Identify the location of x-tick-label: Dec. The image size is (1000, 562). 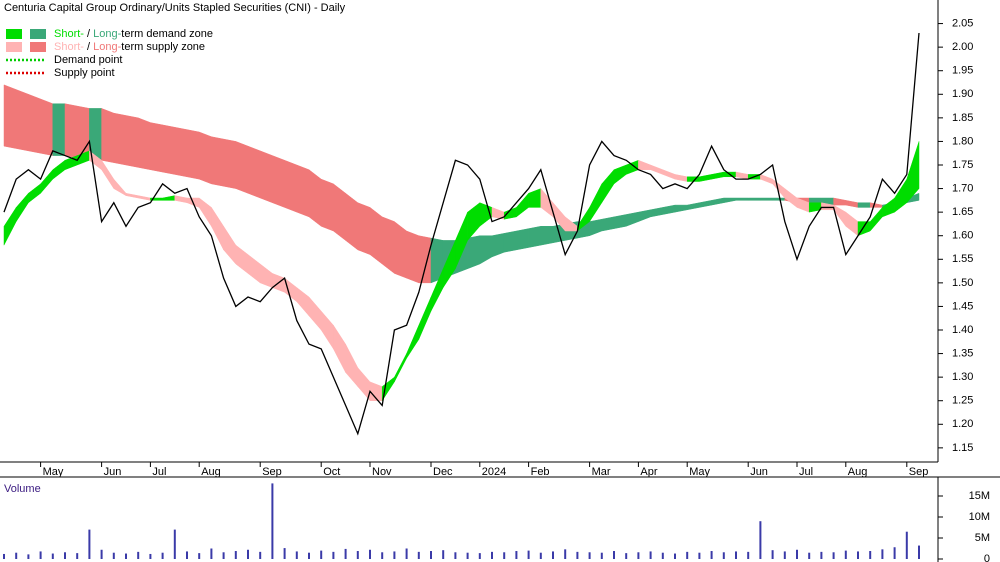
(443, 472).